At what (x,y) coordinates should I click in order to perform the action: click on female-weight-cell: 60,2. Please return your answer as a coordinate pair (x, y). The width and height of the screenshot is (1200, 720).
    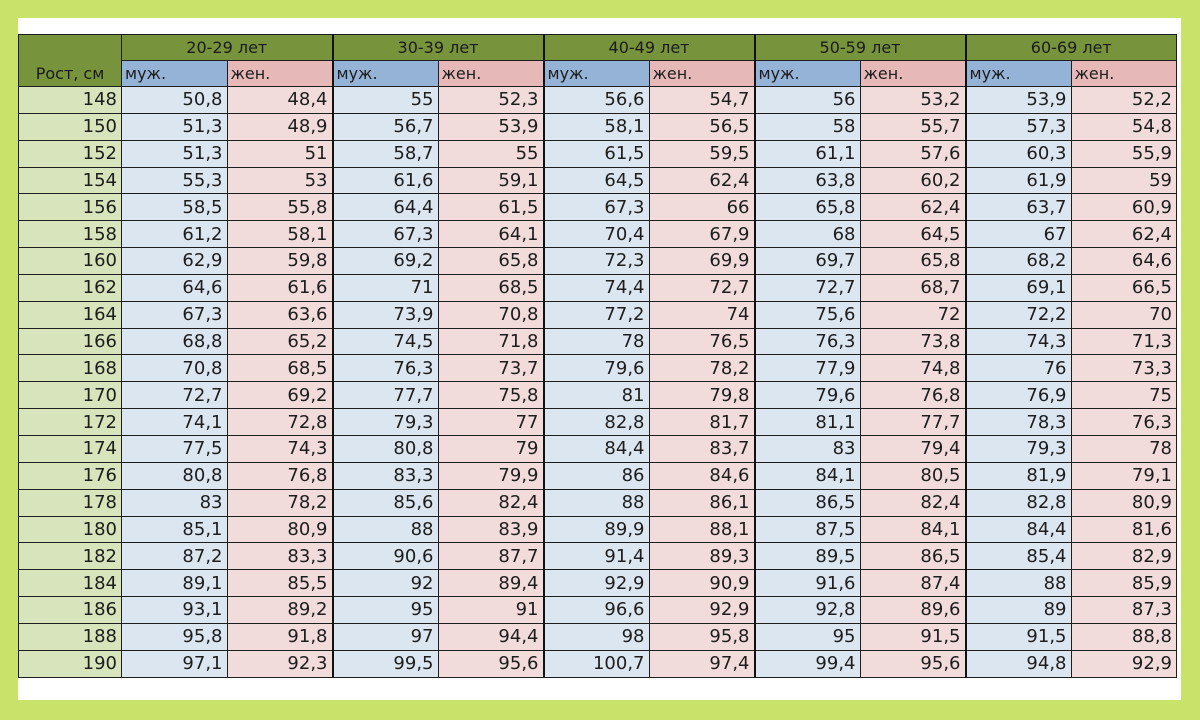
    Looking at the image, I should click on (912, 180).